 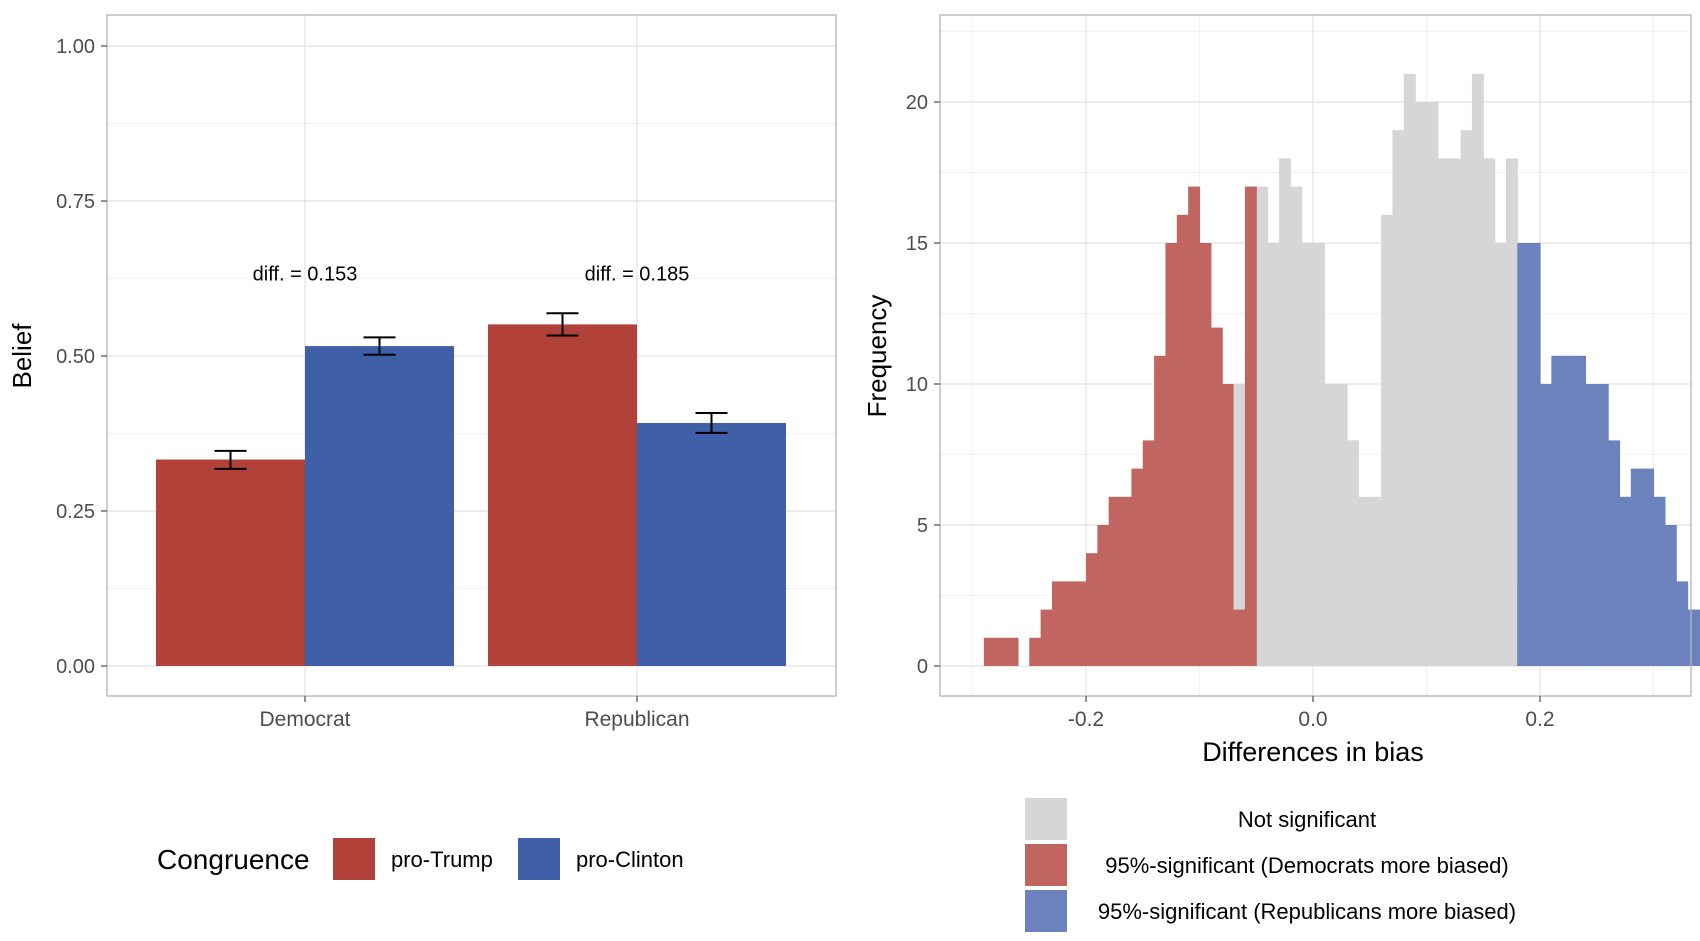 I want to click on bar-pro-trump-democrat, so click(x=230, y=562).